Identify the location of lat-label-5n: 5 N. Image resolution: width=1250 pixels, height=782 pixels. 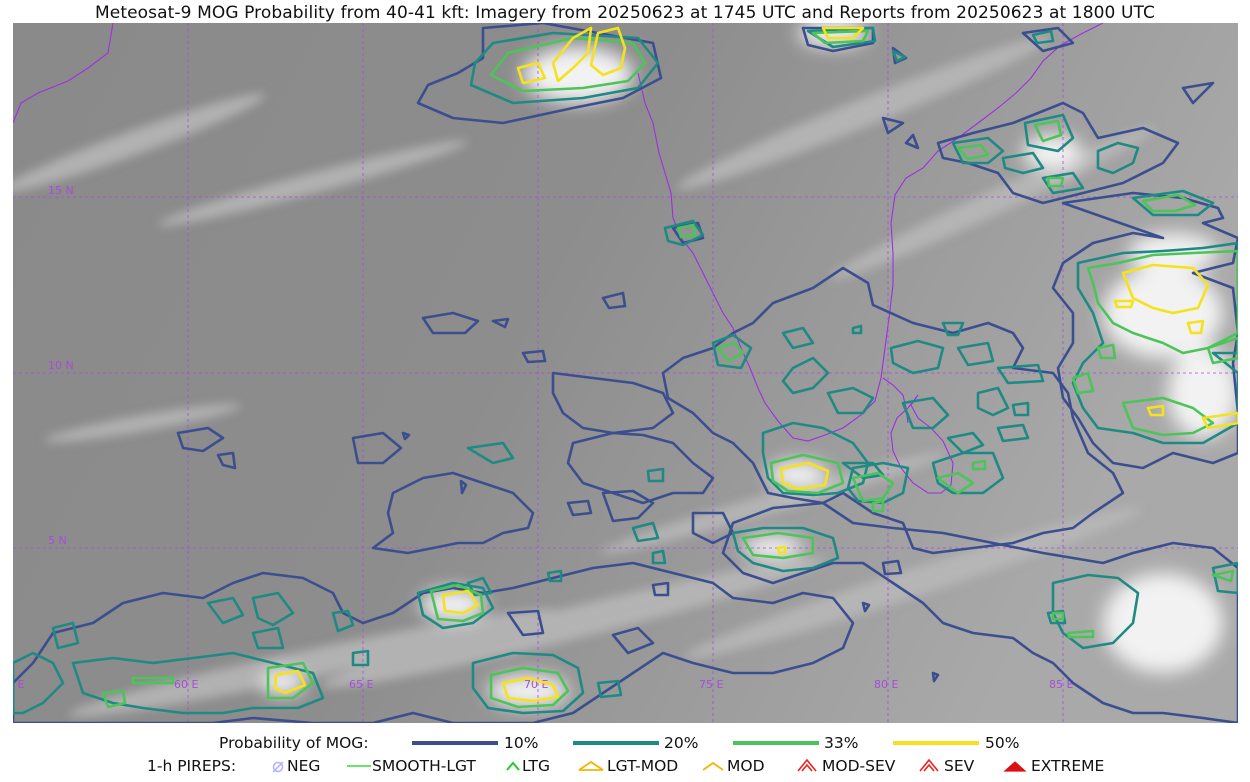
(57, 540).